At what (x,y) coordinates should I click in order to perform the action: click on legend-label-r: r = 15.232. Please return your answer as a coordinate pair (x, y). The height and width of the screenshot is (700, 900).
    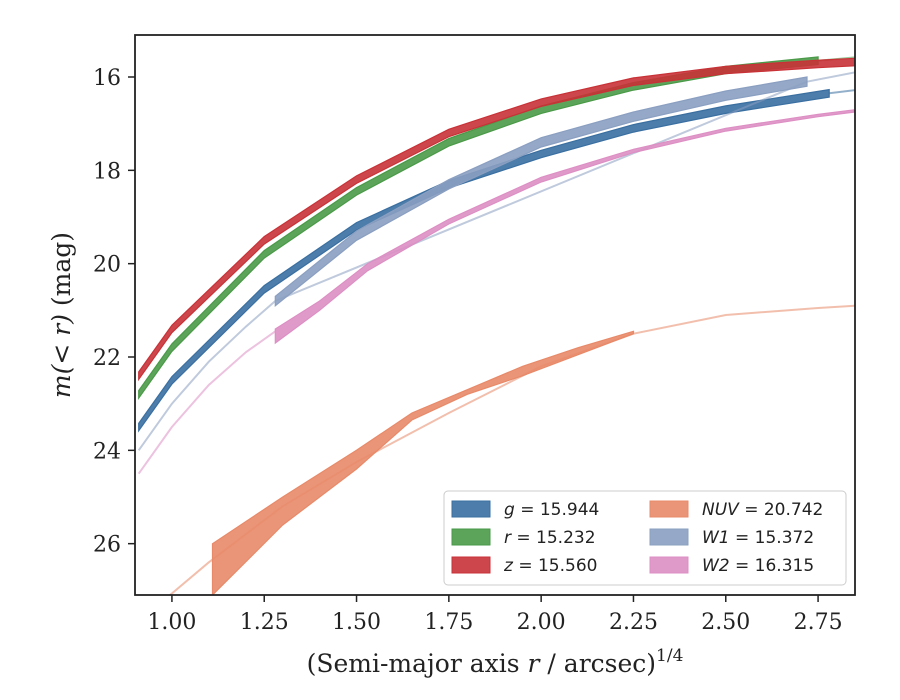
    Looking at the image, I should click on (550, 538).